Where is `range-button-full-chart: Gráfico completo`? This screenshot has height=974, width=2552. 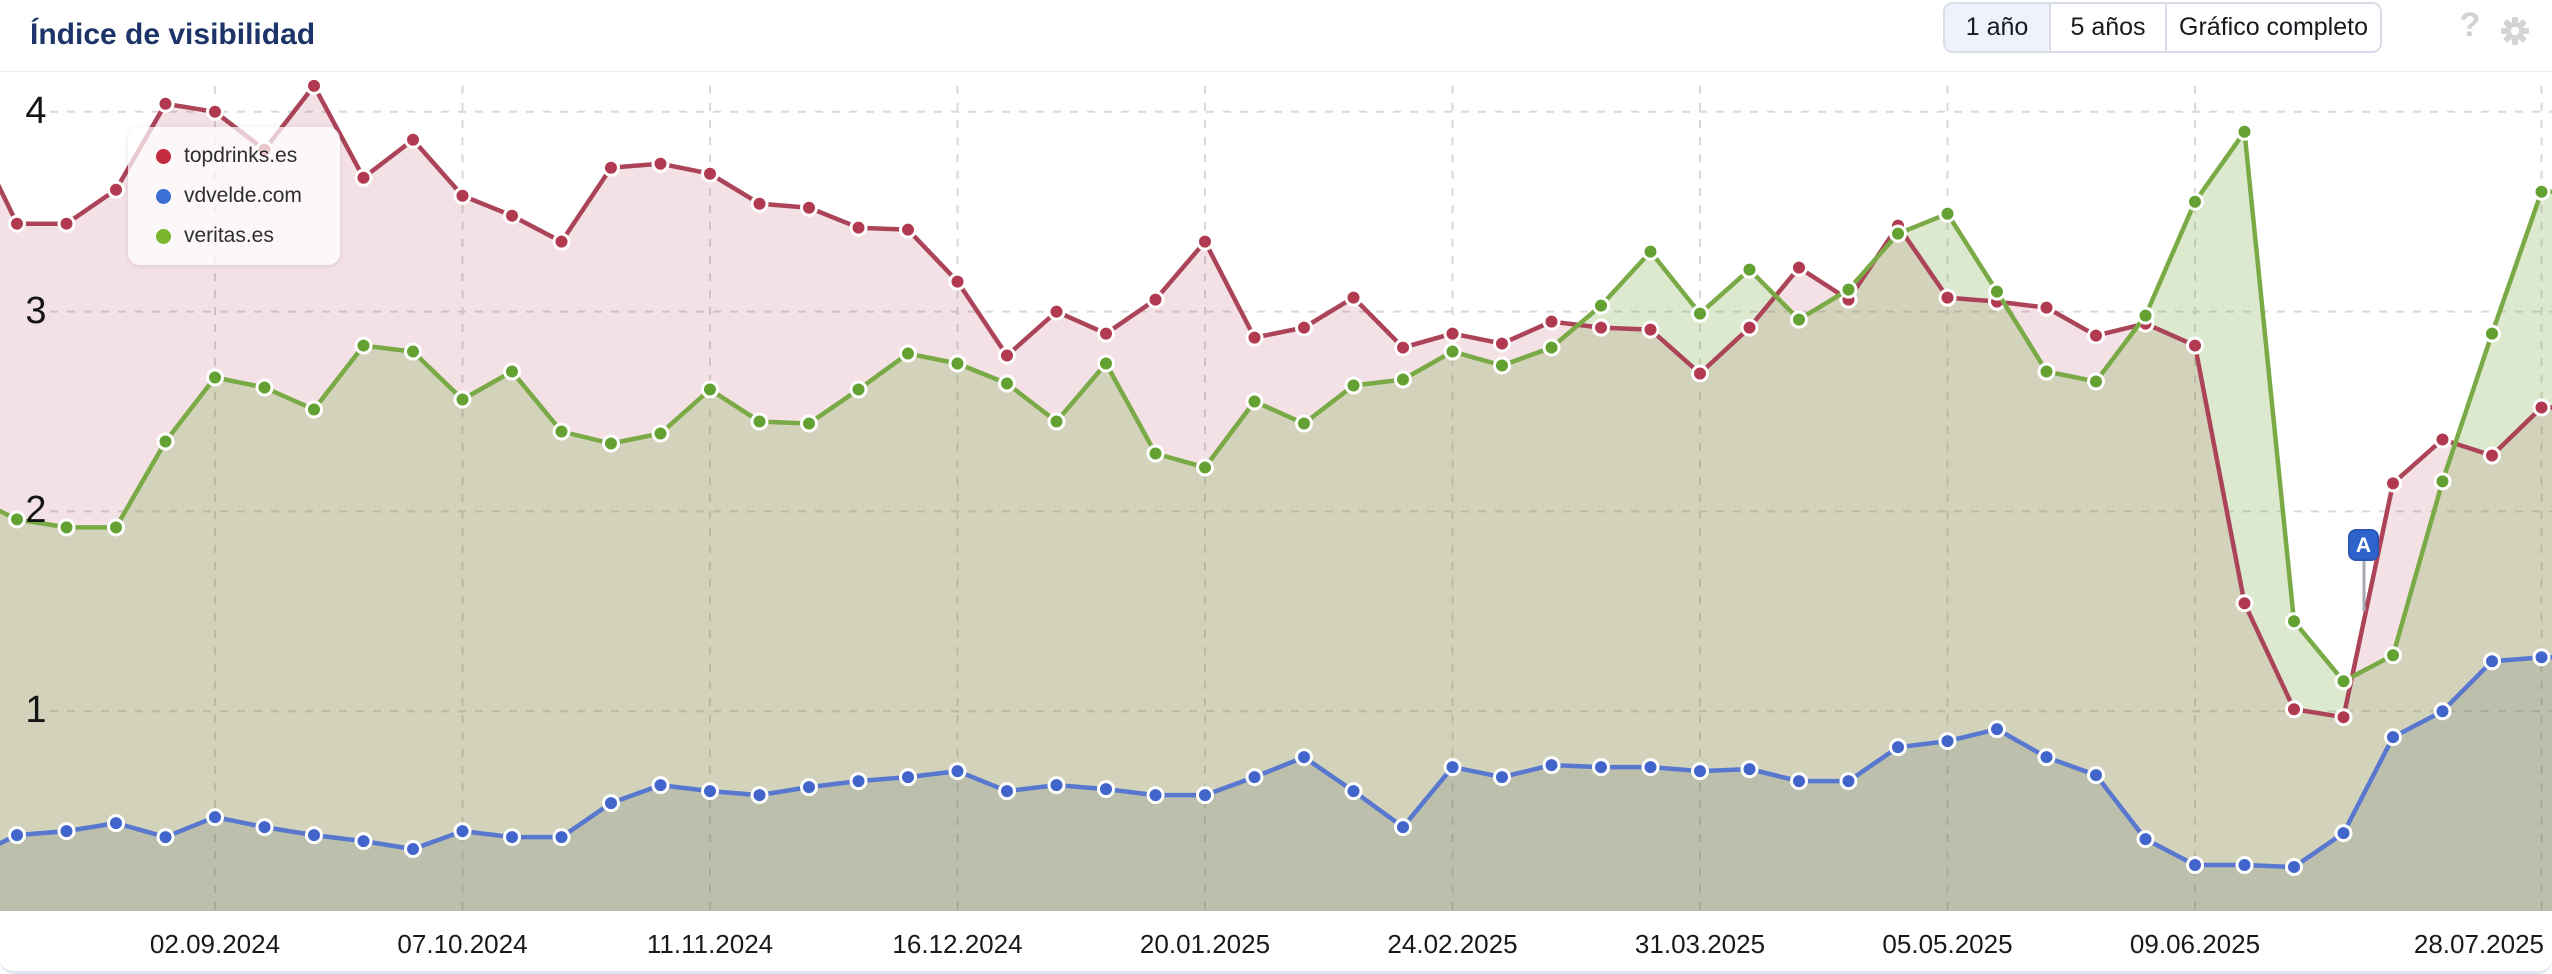
range-button-full-chart: Gráfico completo is located at coordinates (2273, 27).